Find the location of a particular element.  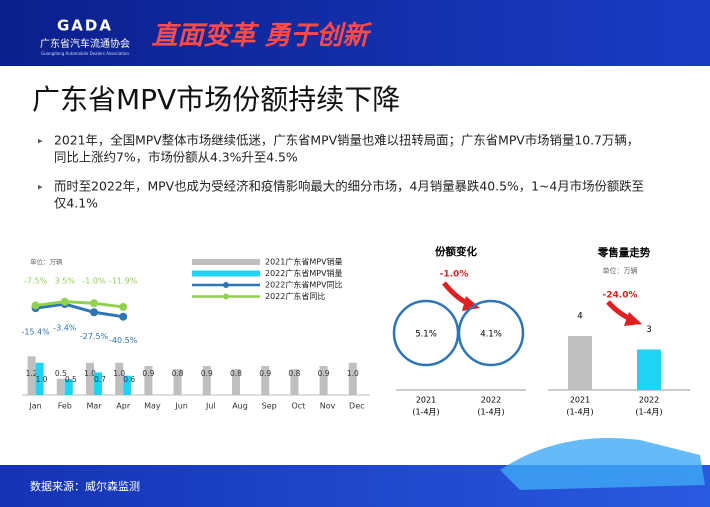

slogan: 直面变革 勇于创新 is located at coordinates (261, 36).